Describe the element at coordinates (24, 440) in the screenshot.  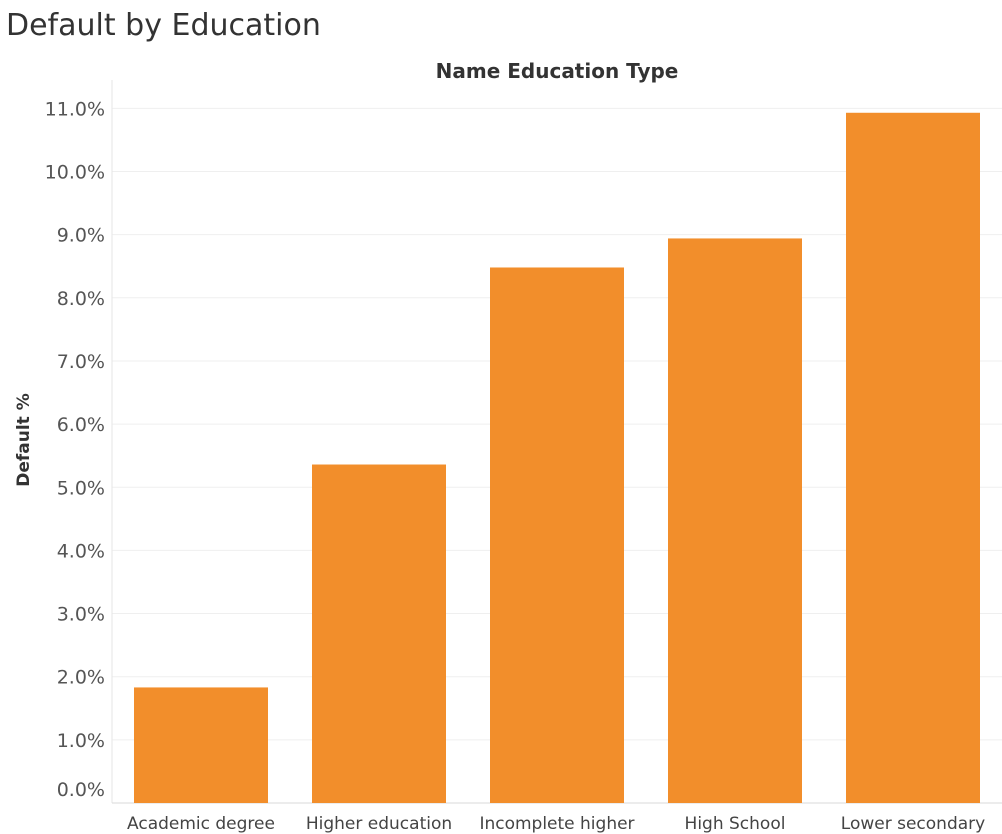
I see `y-axis-title: Default %` at that location.